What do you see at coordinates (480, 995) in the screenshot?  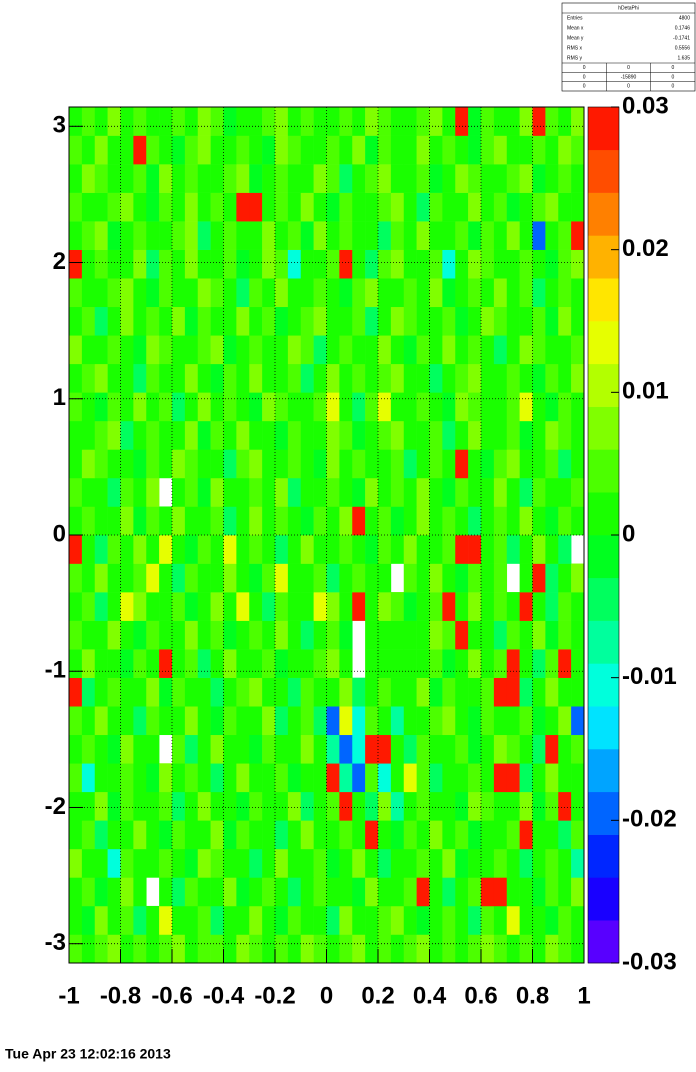 I see `x-tick-label: 0.6` at bounding box center [480, 995].